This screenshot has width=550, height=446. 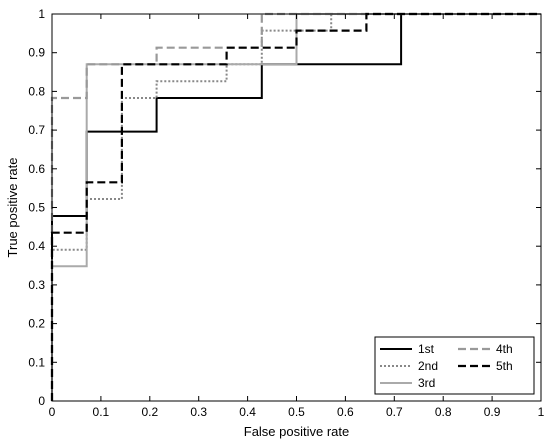 What do you see at coordinates (296, 412) in the screenshot?
I see `x-tick-label: 0.5` at bounding box center [296, 412].